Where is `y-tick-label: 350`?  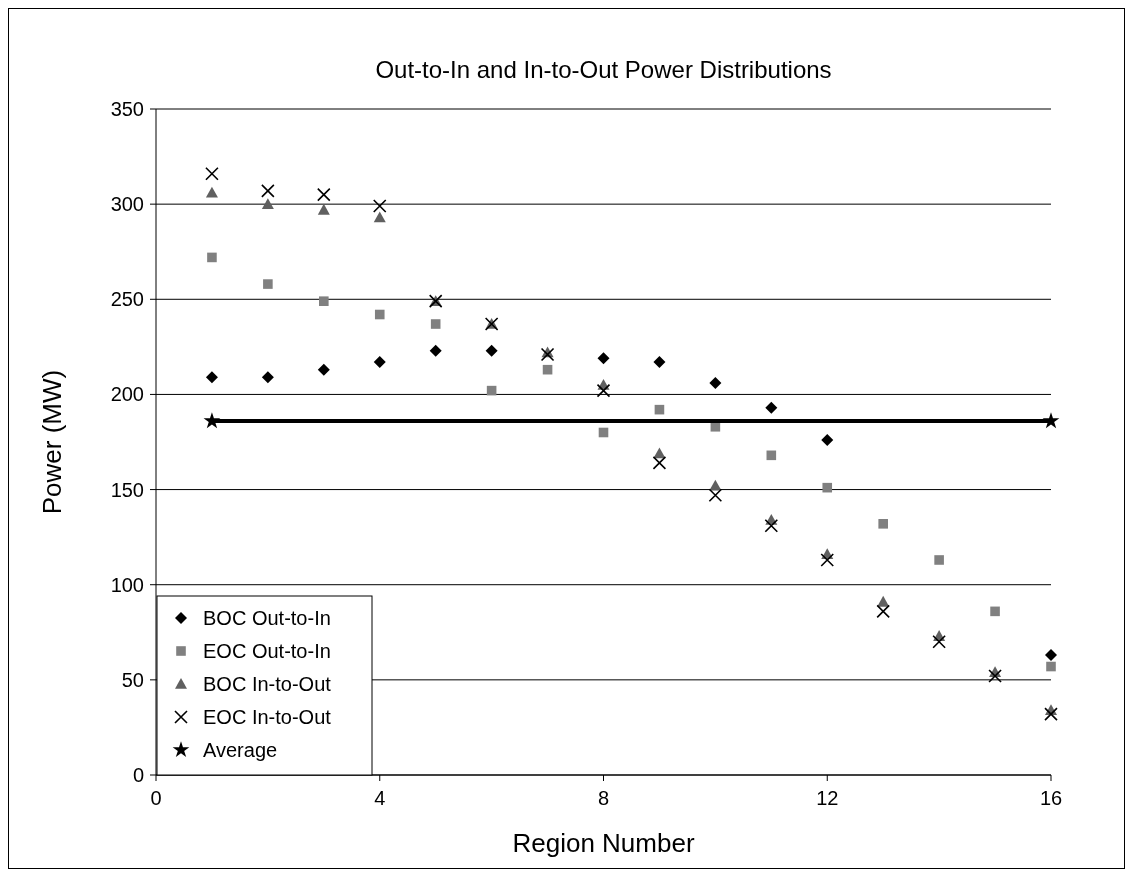
y-tick-label: 350 is located at coordinates (127, 109).